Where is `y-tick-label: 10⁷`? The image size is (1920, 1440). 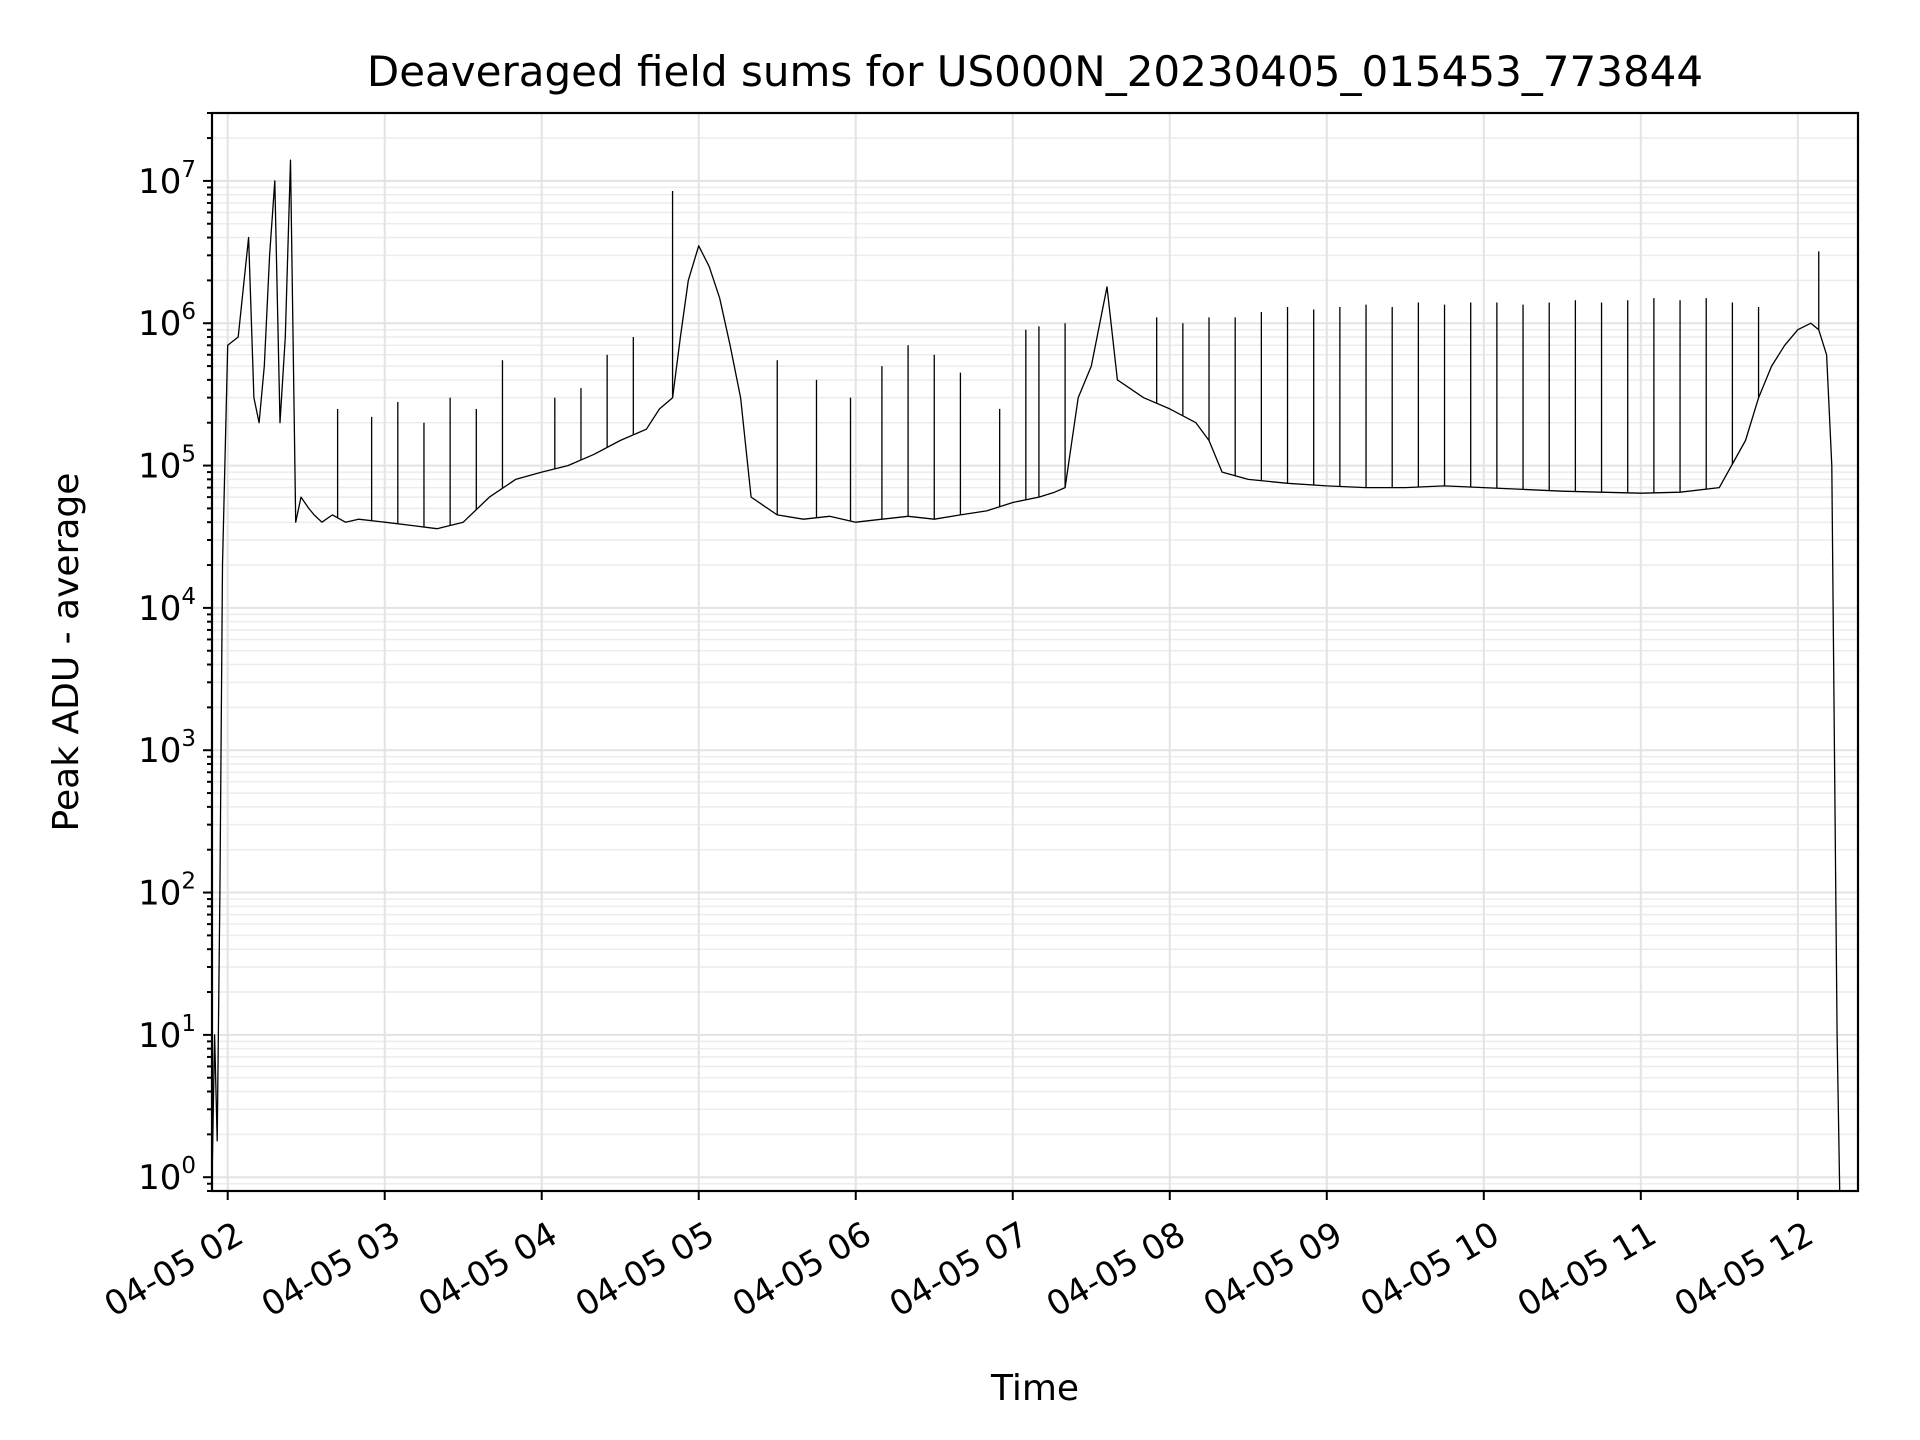 y-tick-label: 10⁷ is located at coordinates (167, 179).